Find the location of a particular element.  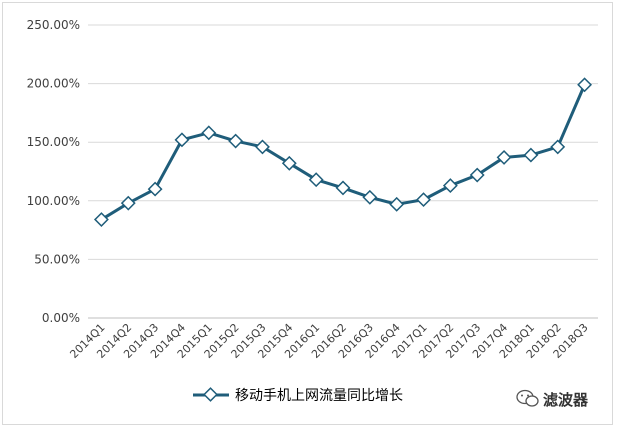

y-tick-label: 50.00% is located at coordinates (57, 259).